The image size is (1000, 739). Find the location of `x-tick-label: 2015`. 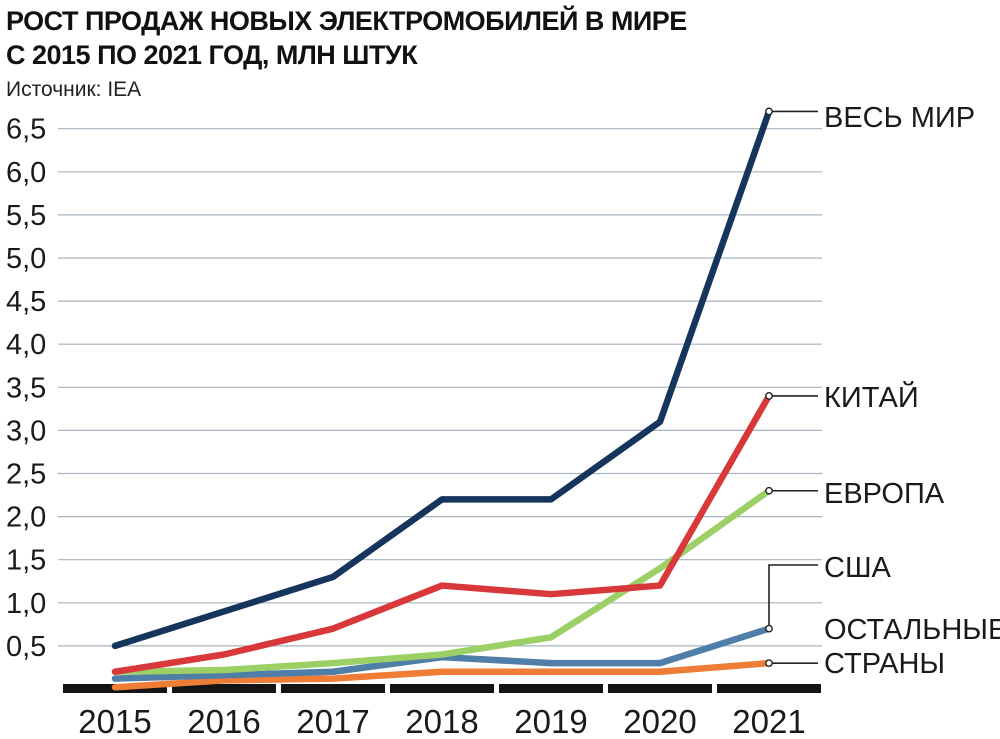

x-tick-label: 2015 is located at coordinates (114, 721).